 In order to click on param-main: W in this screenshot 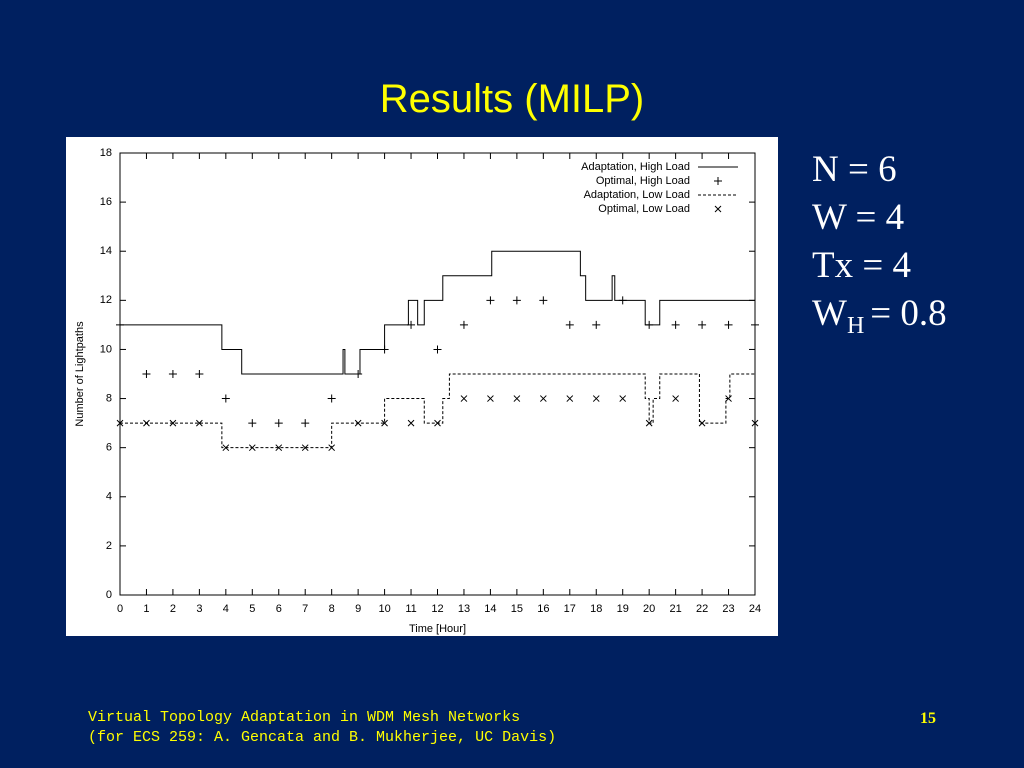, I will do `click(829, 313)`.